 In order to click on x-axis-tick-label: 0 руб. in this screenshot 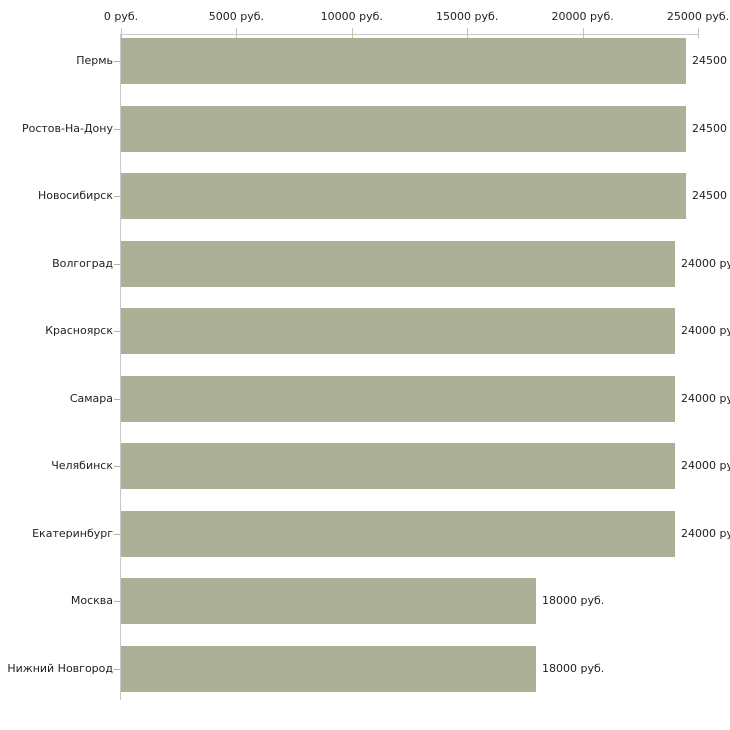, I will do `click(121, 16)`.